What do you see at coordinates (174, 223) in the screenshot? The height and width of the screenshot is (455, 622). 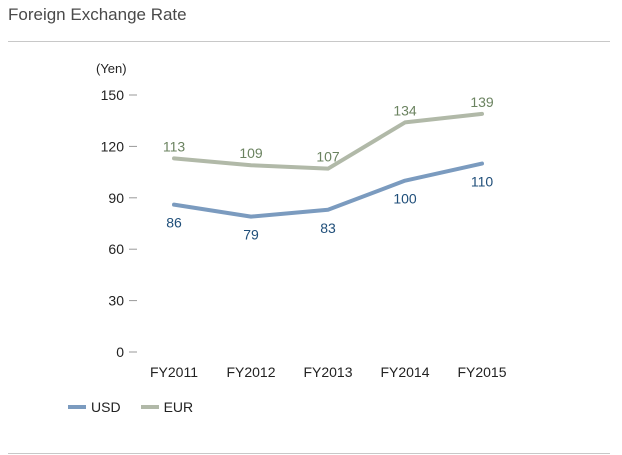 I see `data-label-usd-fy2011: 86` at bounding box center [174, 223].